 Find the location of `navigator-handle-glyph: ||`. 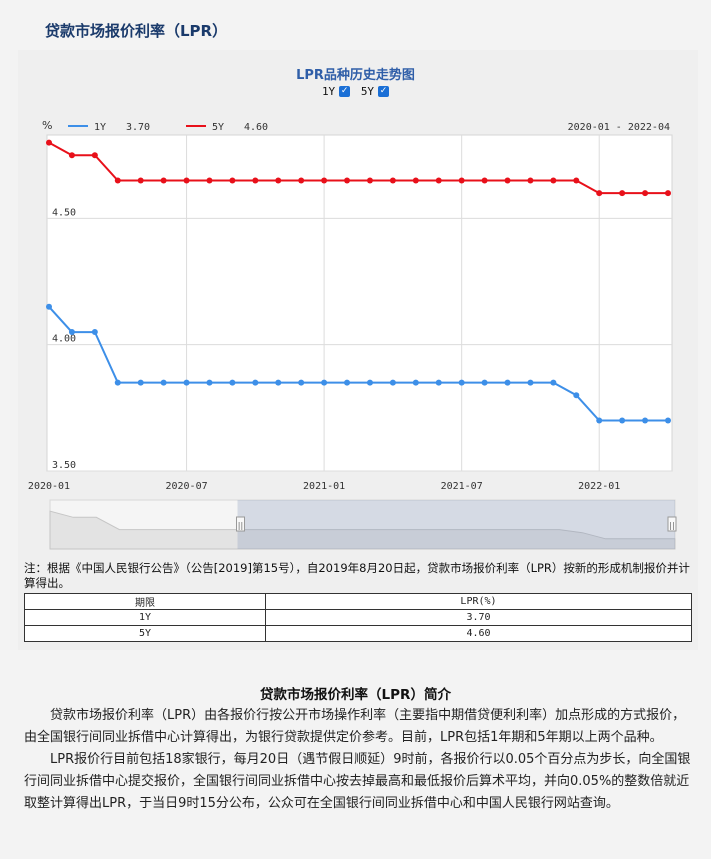

navigator-handle-glyph: || is located at coordinates (240, 525).